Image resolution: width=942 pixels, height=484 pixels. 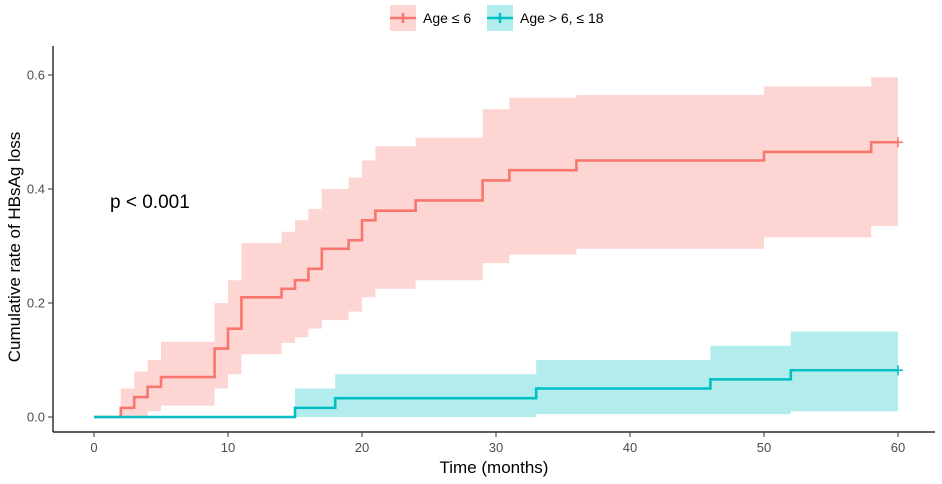 I want to click on x-tick-label: 20, so click(x=362, y=447).